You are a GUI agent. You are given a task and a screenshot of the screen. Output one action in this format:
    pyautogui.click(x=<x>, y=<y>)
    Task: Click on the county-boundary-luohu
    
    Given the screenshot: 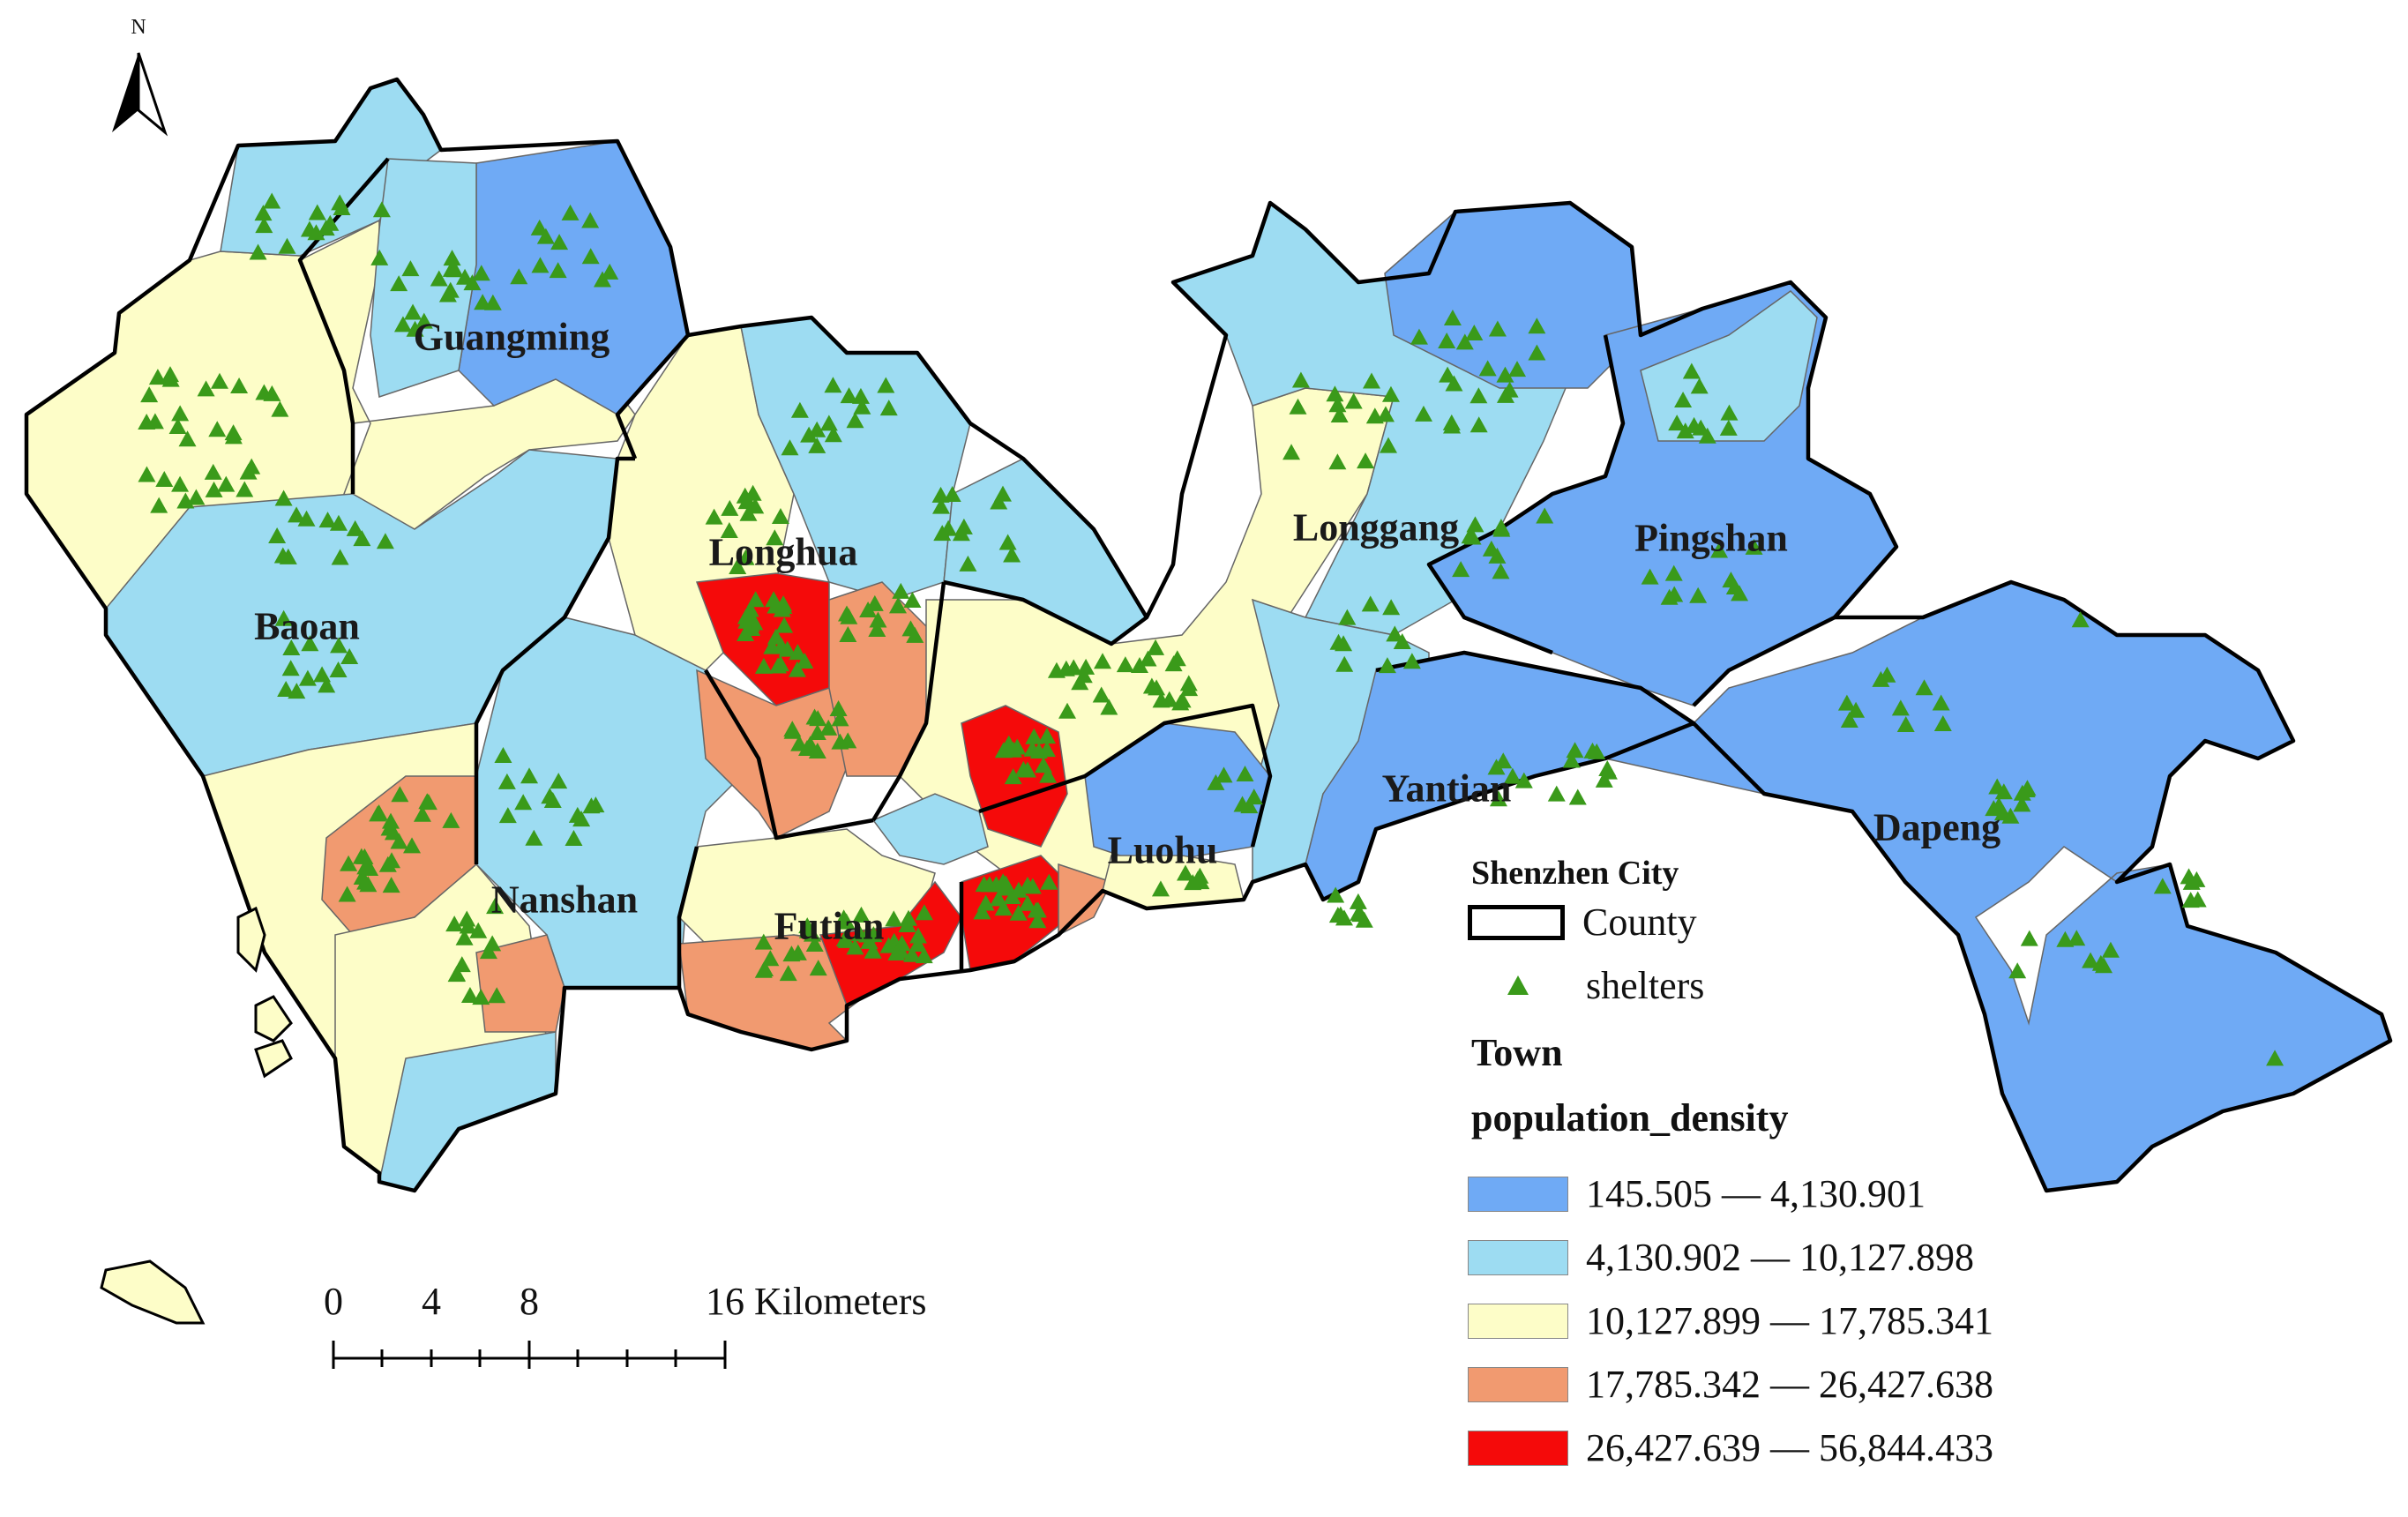 What is the action you would take?
    pyautogui.click(x=1125, y=776)
    